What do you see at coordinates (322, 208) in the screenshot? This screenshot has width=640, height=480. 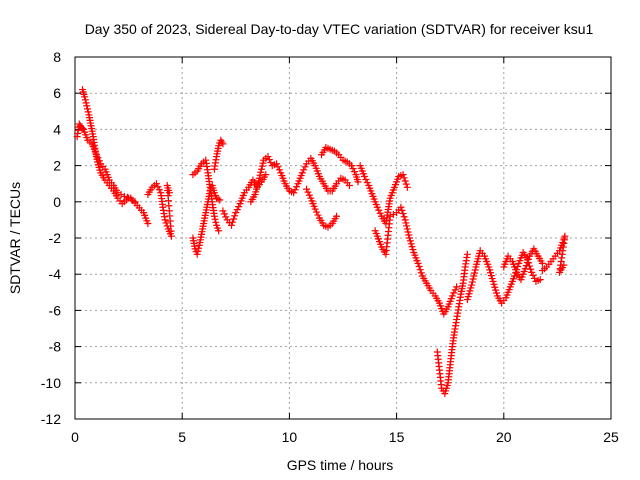 I see `series-ksu1-i` at bounding box center [322, 208].